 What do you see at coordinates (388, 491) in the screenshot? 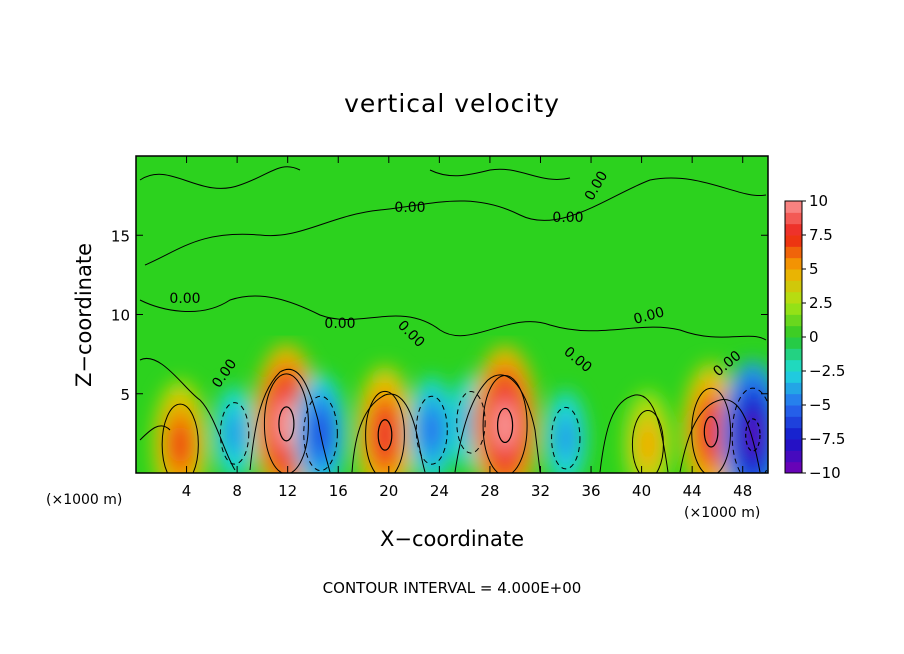
I see `x-tick-label: 20` at bounding box center [388, 491].